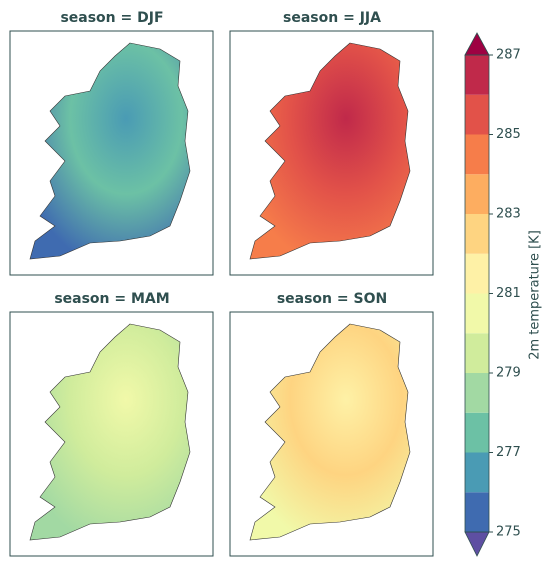 The image size is (551, 570). Describe the element at coordinates (535, 295) in the screenshot. I see `colorbar-label: 2m temperature [K]` at that location.